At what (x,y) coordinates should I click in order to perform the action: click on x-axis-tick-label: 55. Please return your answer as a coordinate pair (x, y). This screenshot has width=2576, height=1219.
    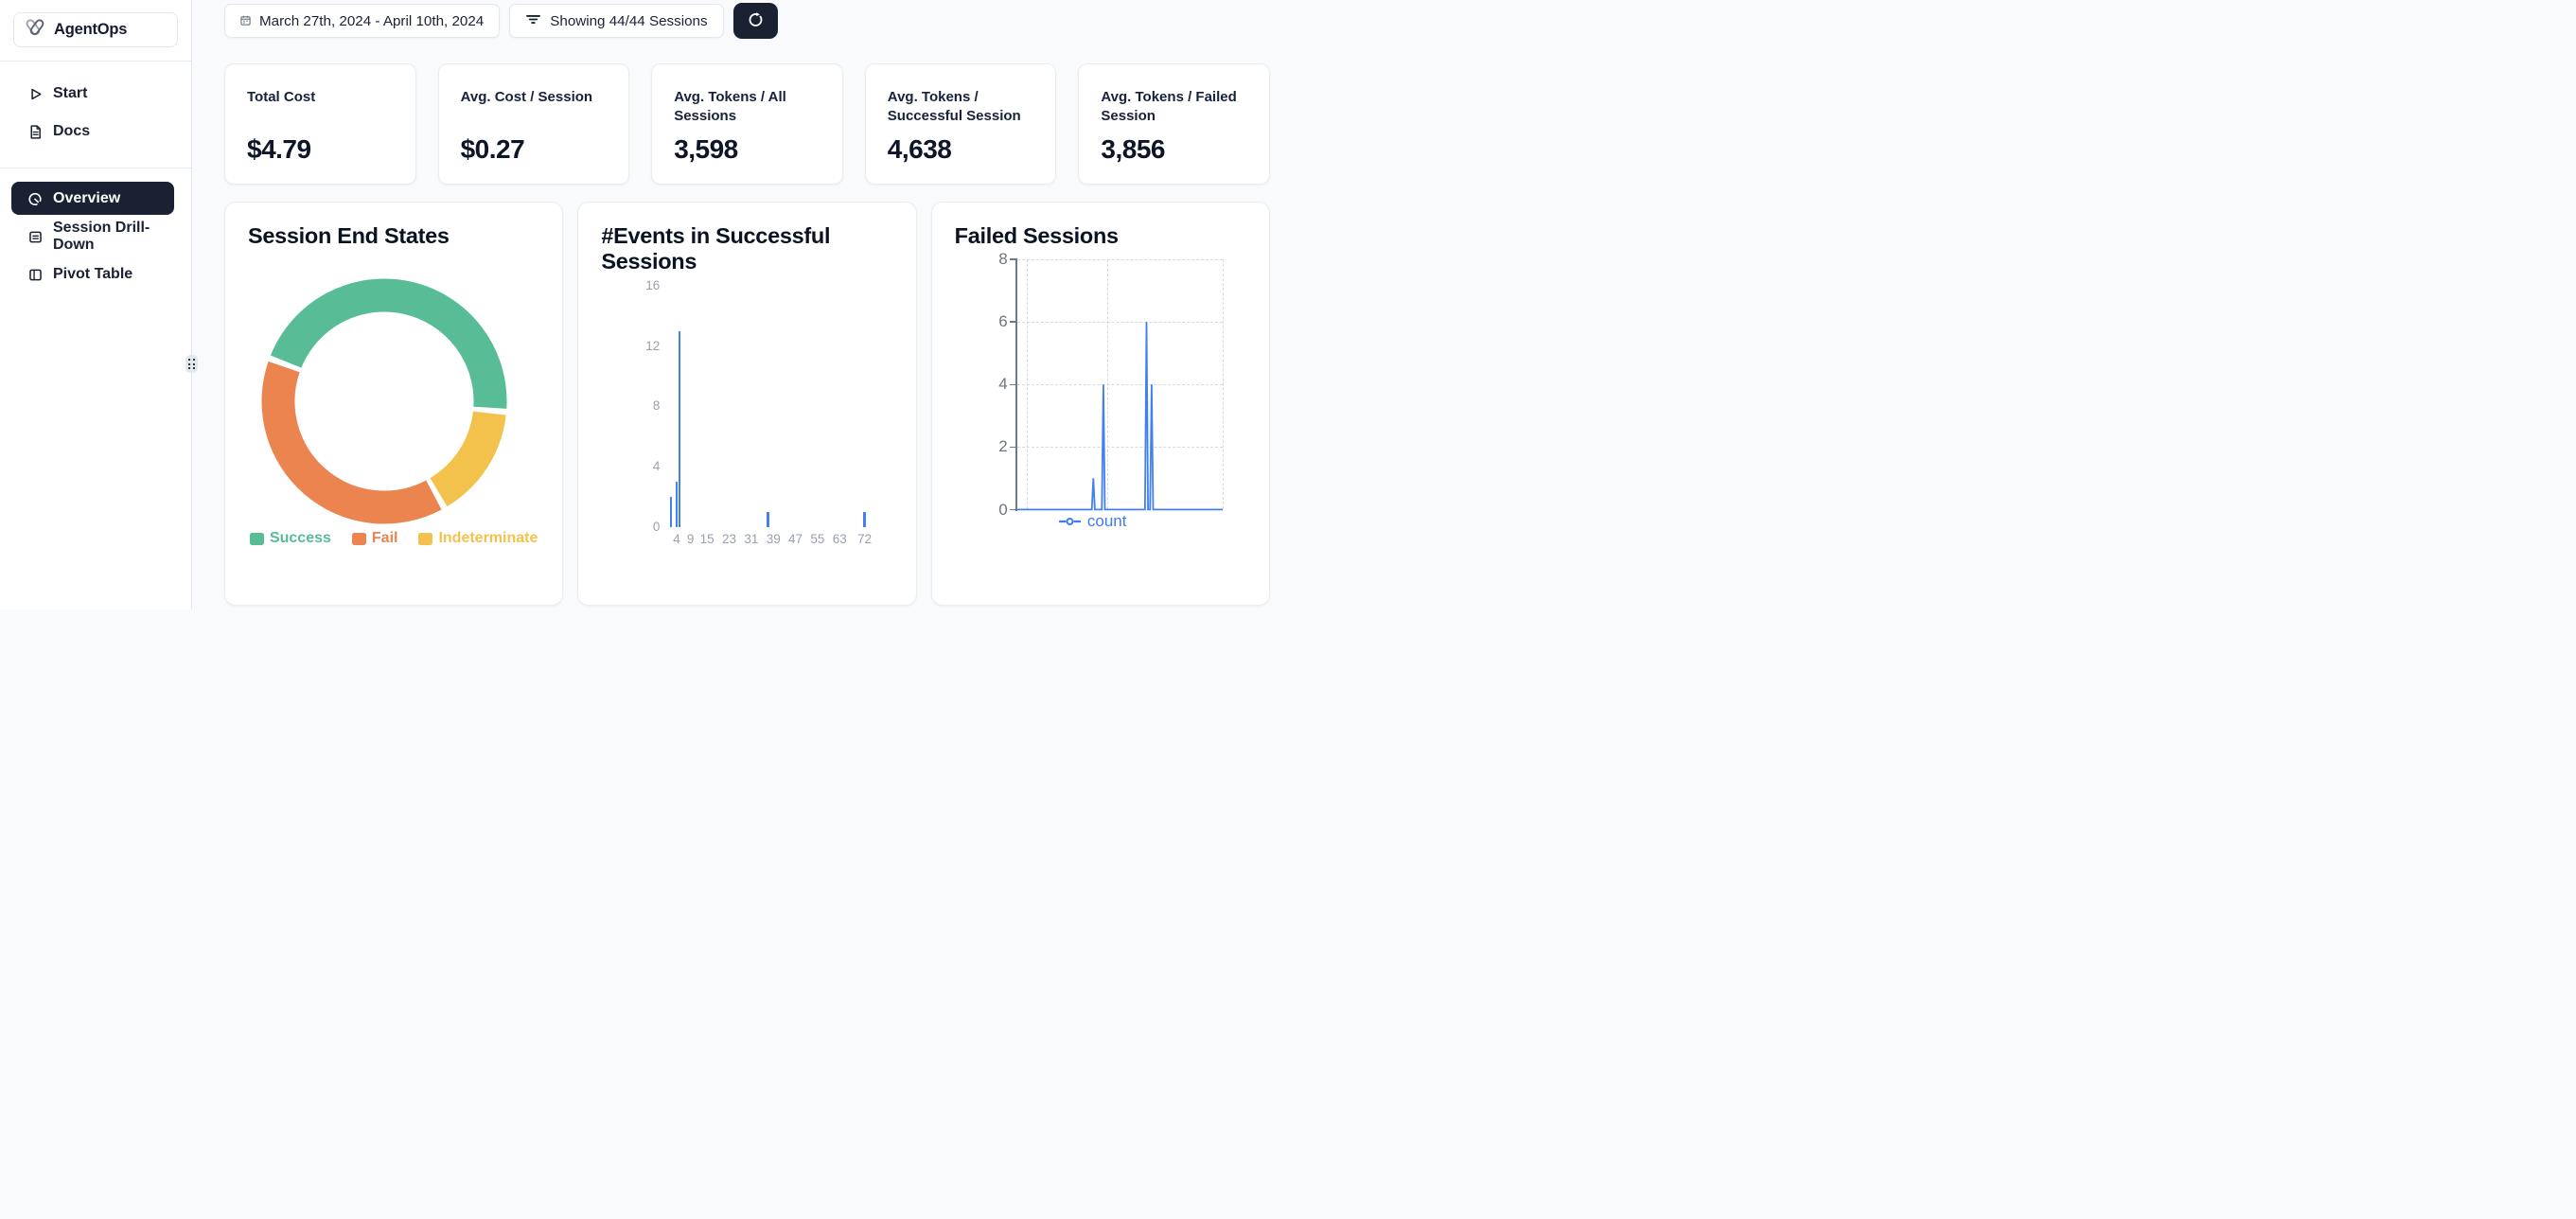
    Looking at the image, I should click on (817, 539).